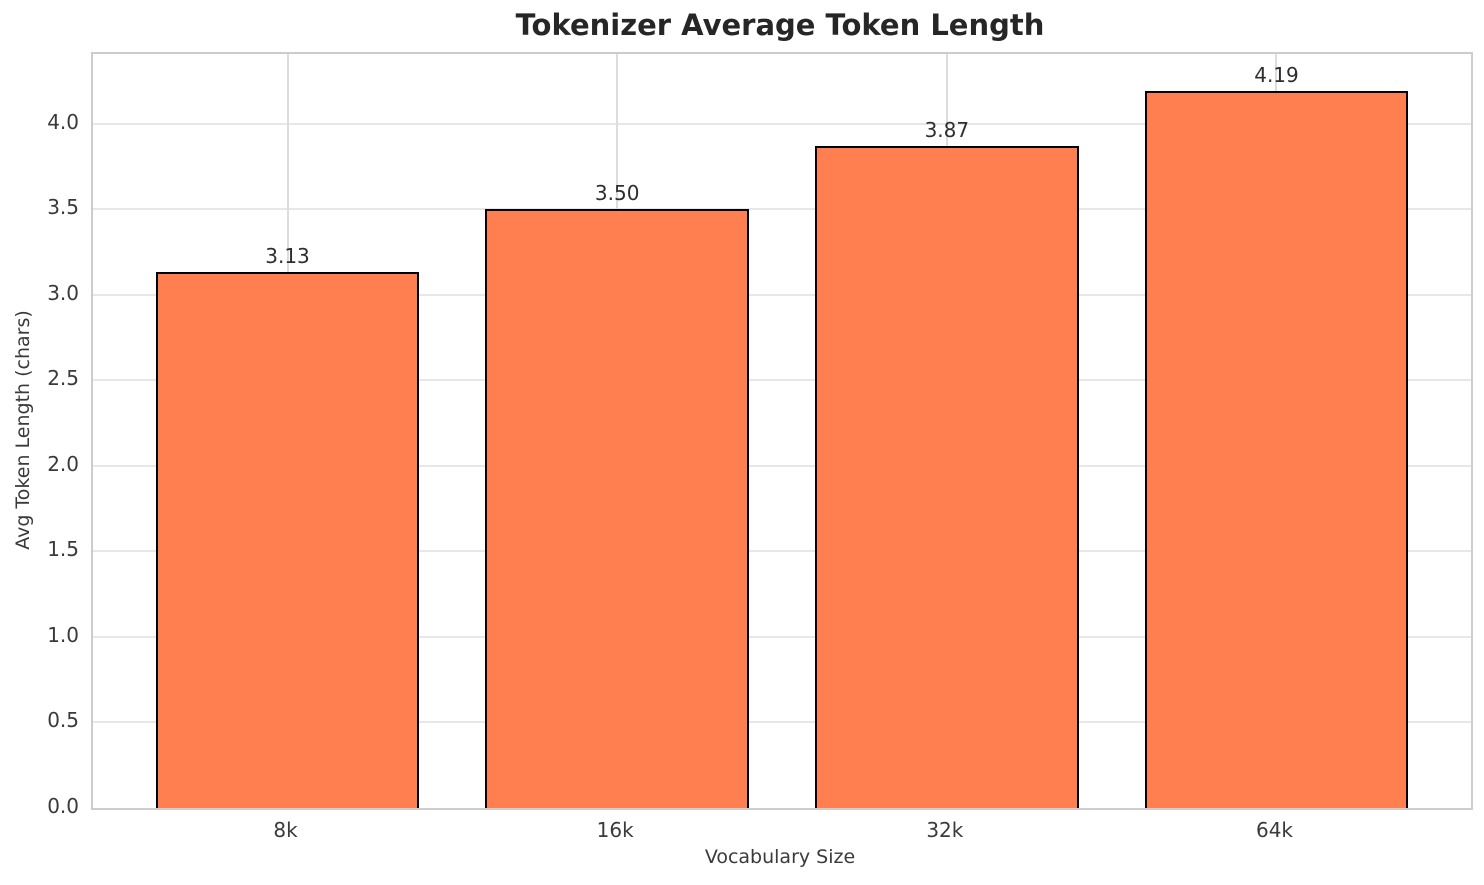 The image size is (1484, 885). Describe the element at coordinates (946, 476) in the screenshot. I see `bar-32k` at that location.